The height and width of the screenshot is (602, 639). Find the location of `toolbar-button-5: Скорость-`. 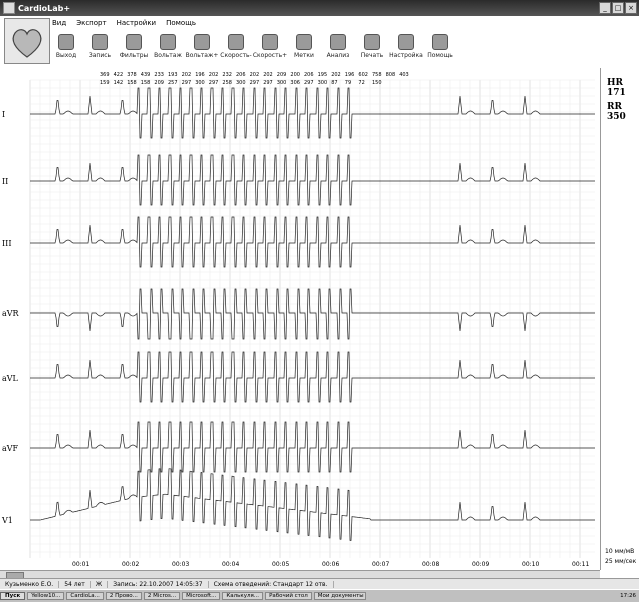

toolbar-button-5: Скорость- is located at coordinates (236, 48).